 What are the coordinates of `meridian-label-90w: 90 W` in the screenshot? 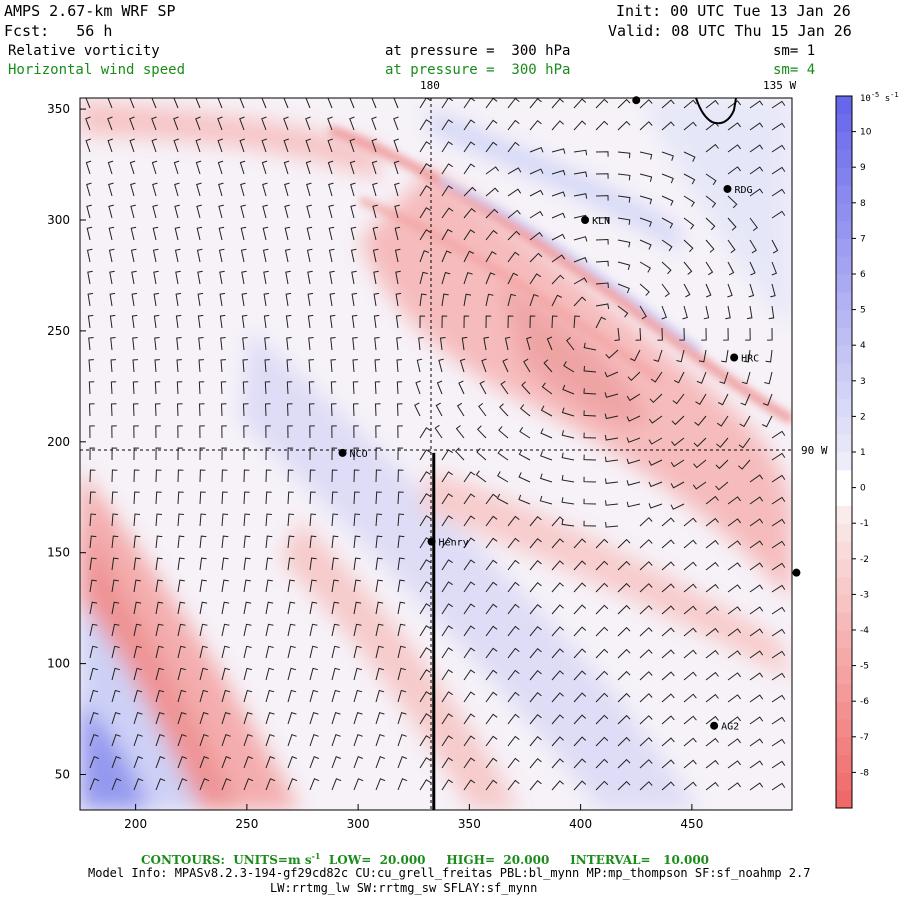 It's located at (814, 450).